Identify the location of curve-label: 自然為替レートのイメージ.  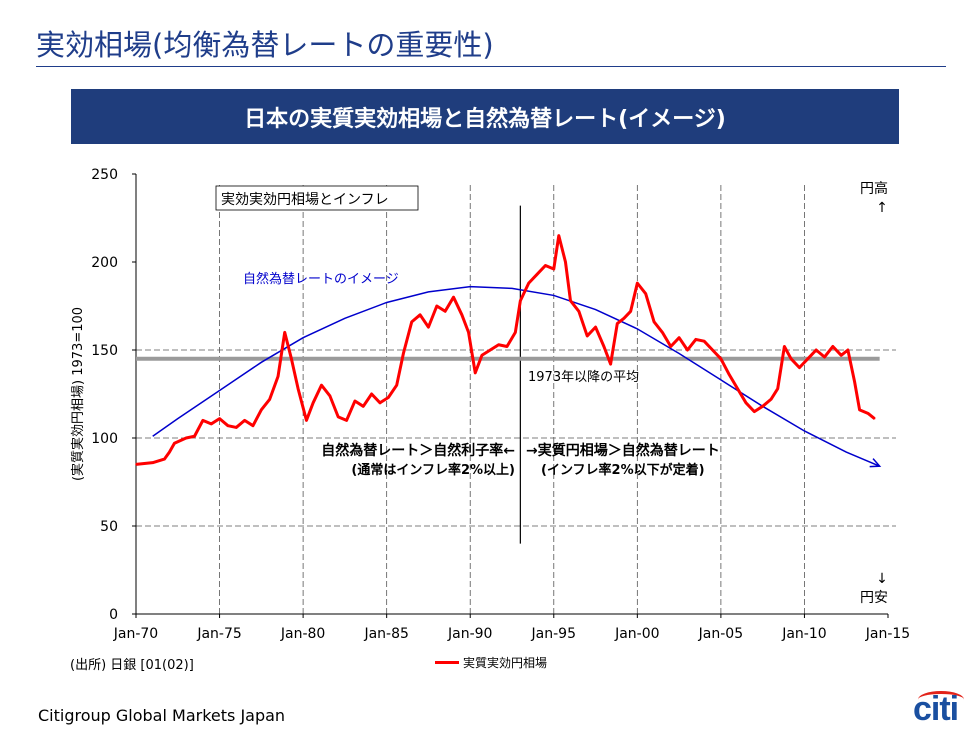
(321, 279).